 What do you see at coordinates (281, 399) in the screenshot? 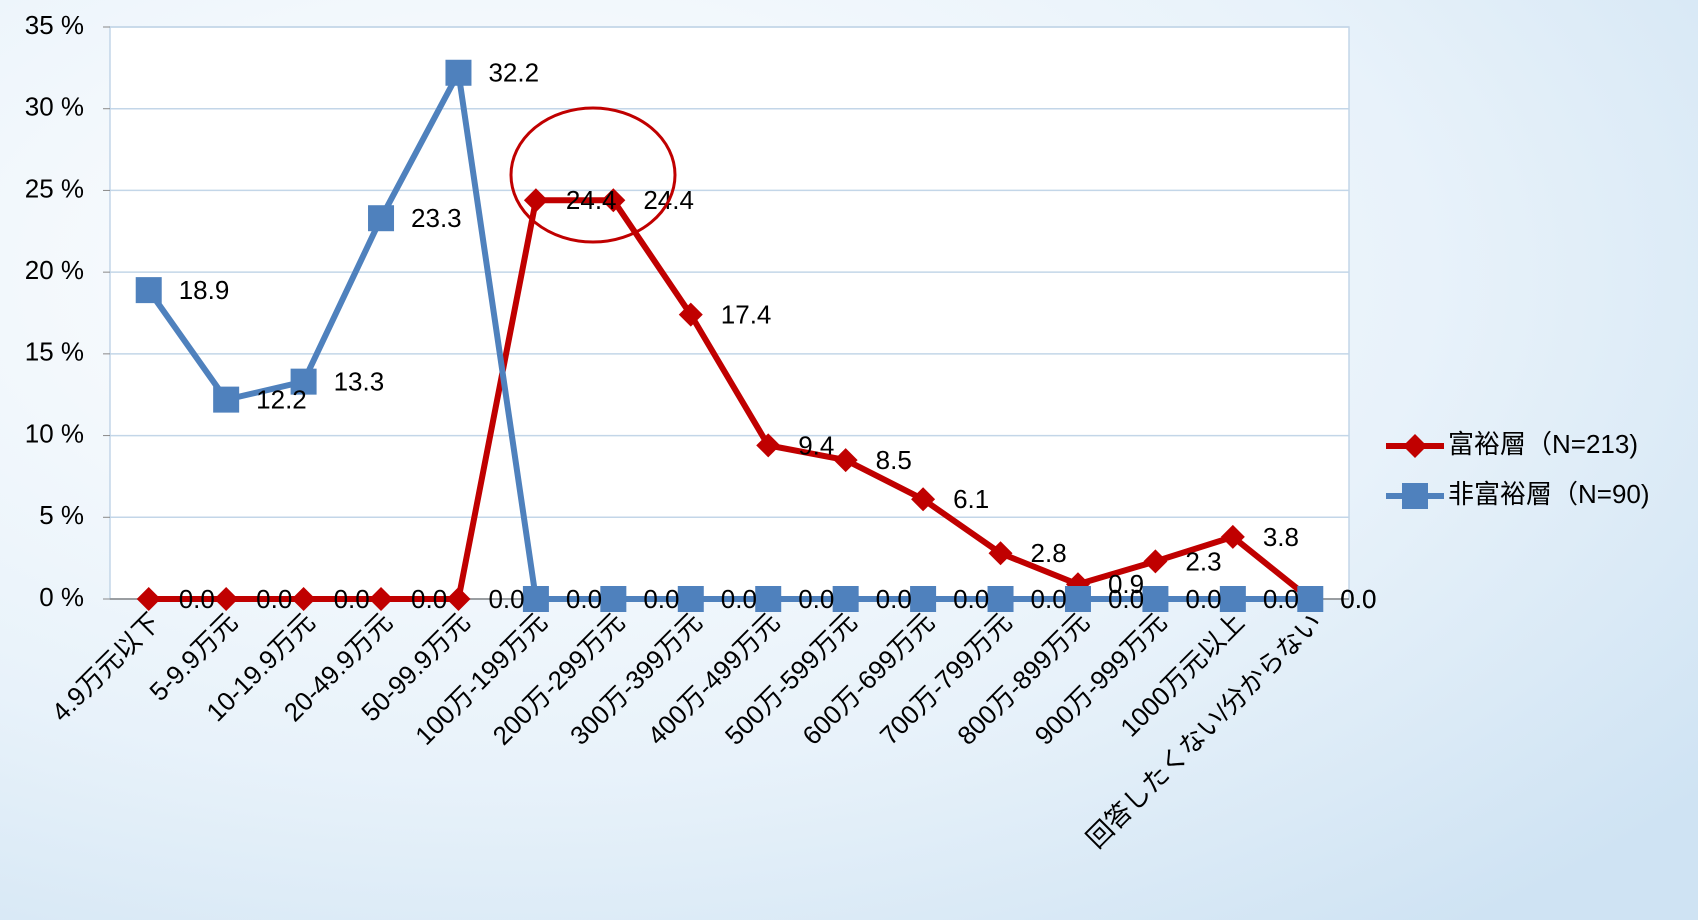
I see `data-label: 12.2` at bounding box center [281, 399].